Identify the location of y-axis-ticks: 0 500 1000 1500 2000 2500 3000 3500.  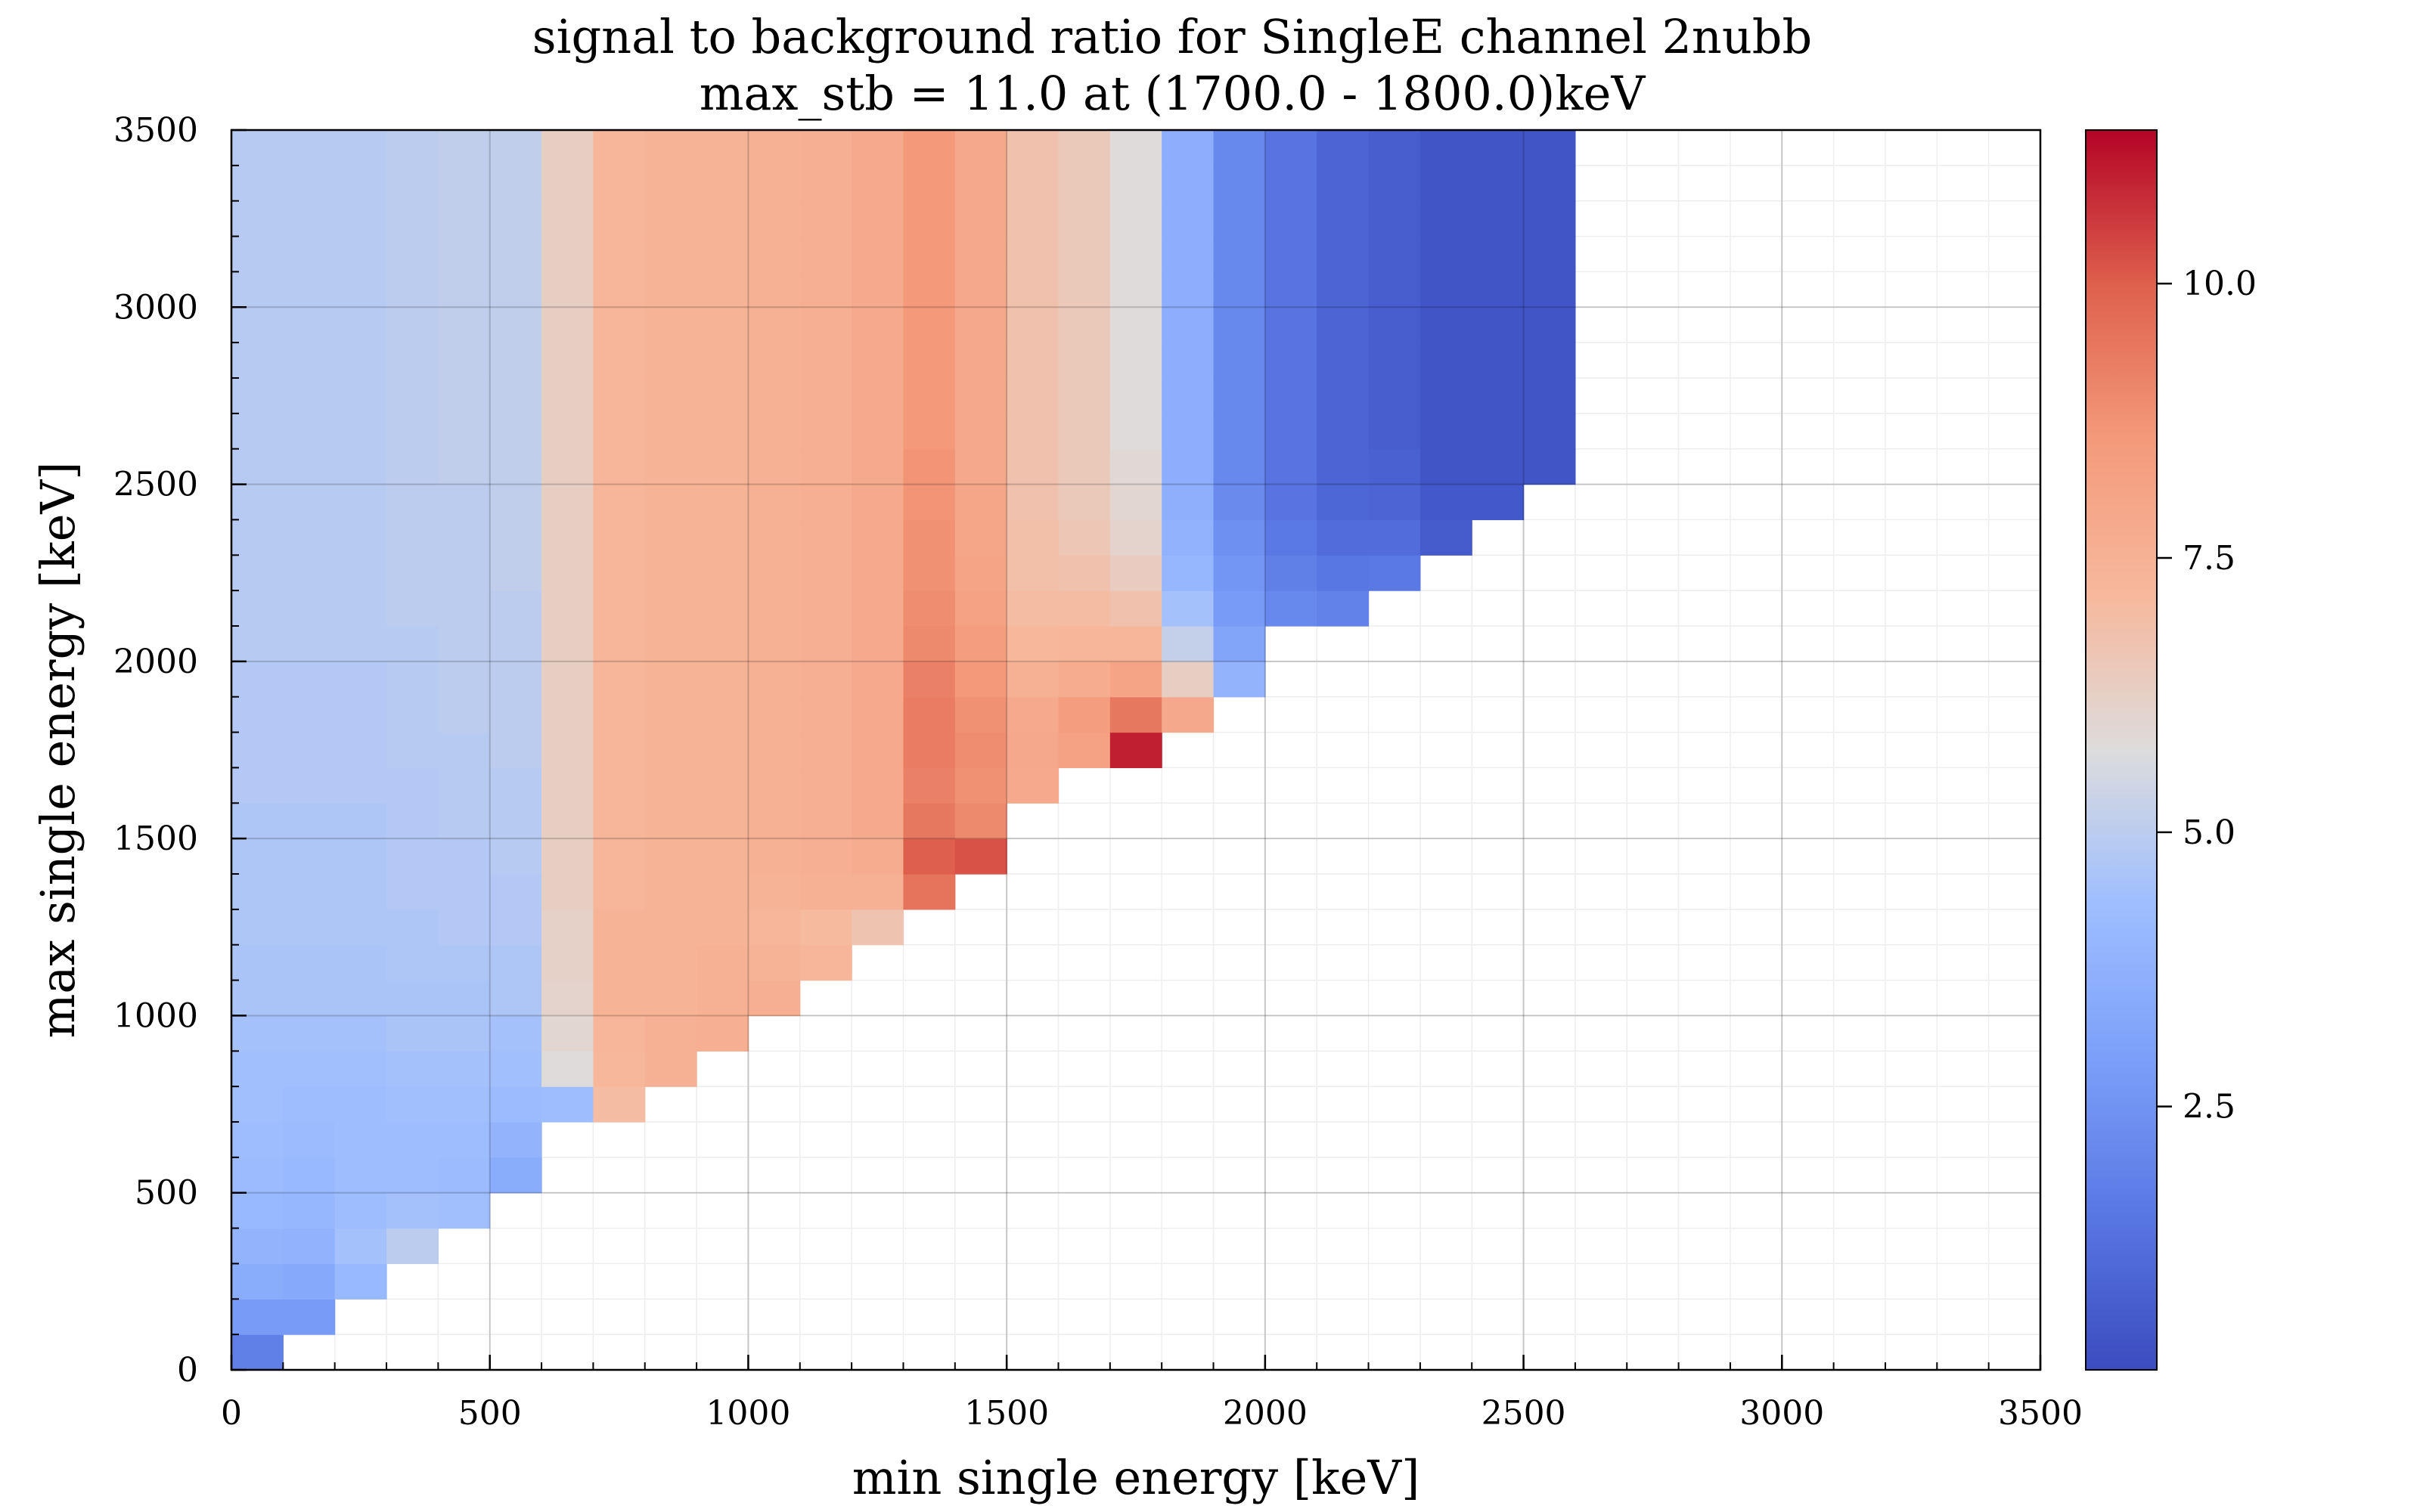
(180, 750).